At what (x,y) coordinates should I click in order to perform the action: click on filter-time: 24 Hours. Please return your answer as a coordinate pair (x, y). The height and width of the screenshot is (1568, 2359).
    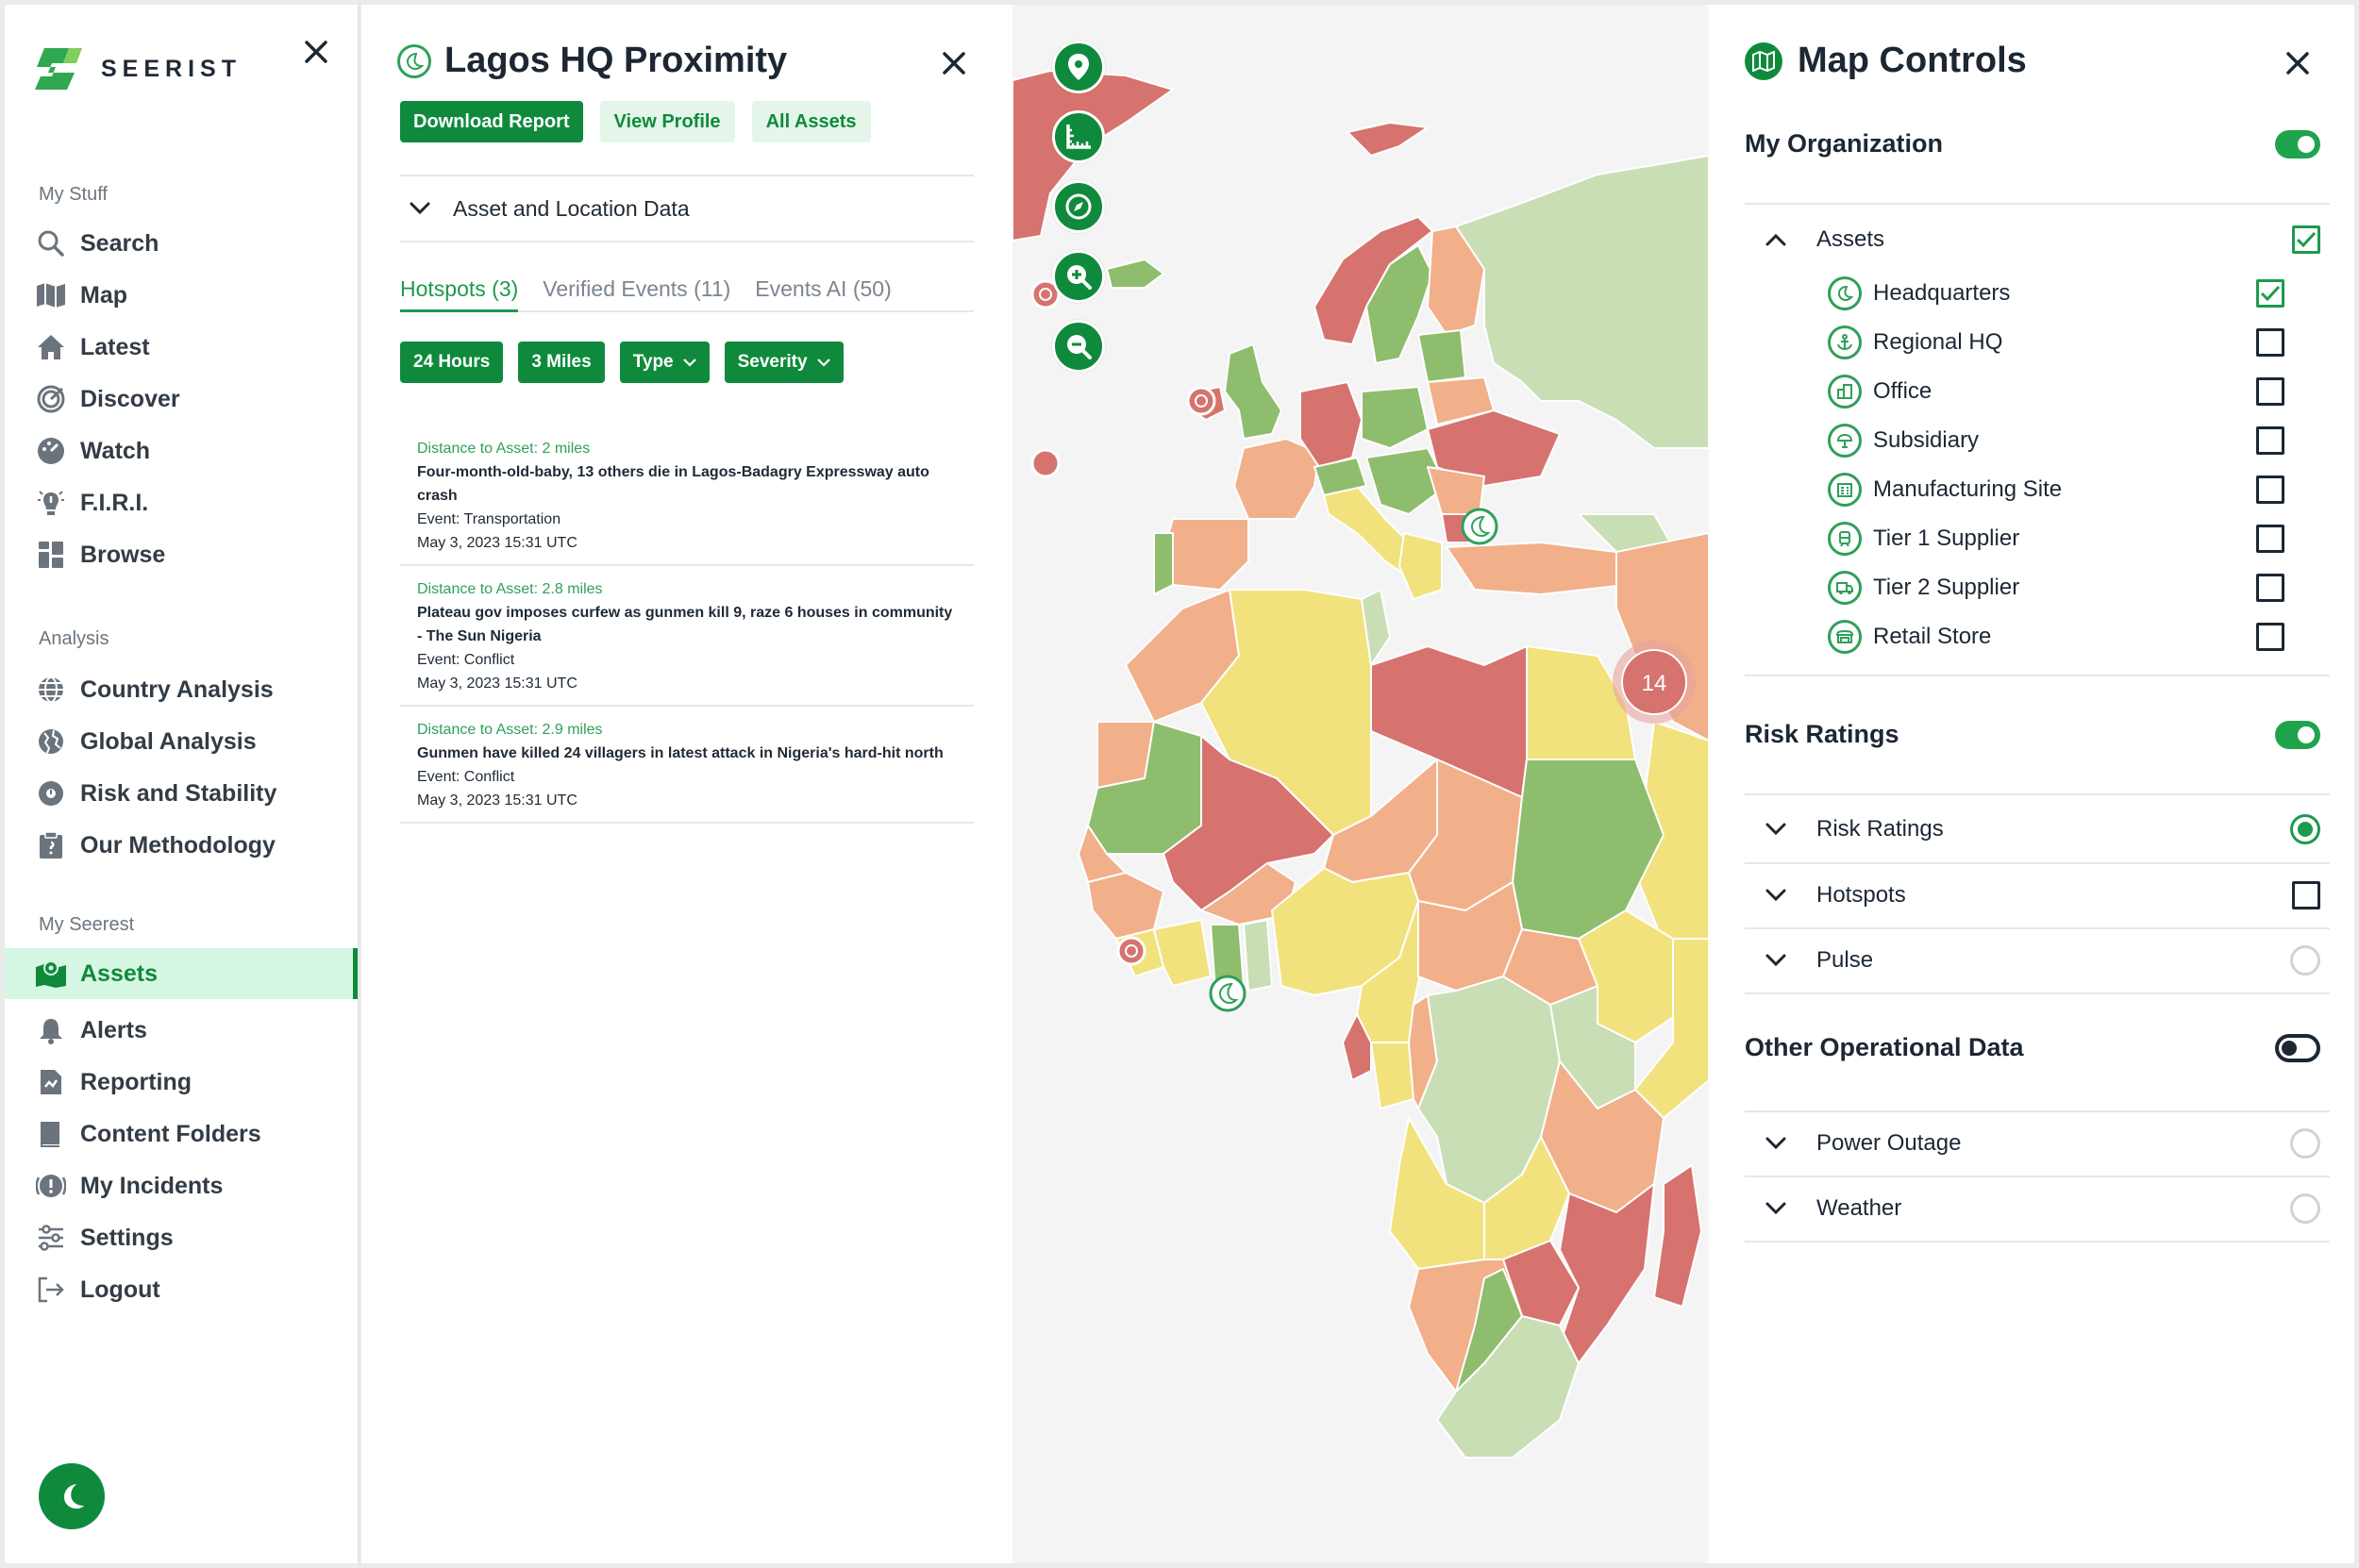
    Looking at the image, I should click on (452, 362).